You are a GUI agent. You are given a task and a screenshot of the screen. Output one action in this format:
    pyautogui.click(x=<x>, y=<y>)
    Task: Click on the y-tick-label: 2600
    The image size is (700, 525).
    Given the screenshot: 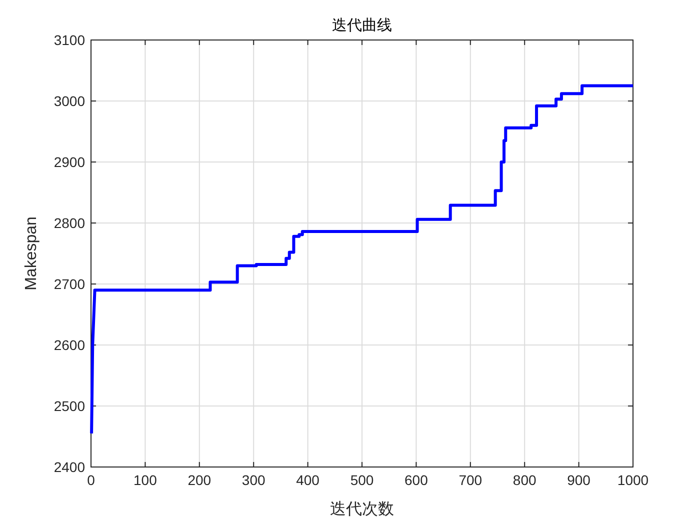 What is the action you would take?
    pyautogui.click(x=70, y=345)
    